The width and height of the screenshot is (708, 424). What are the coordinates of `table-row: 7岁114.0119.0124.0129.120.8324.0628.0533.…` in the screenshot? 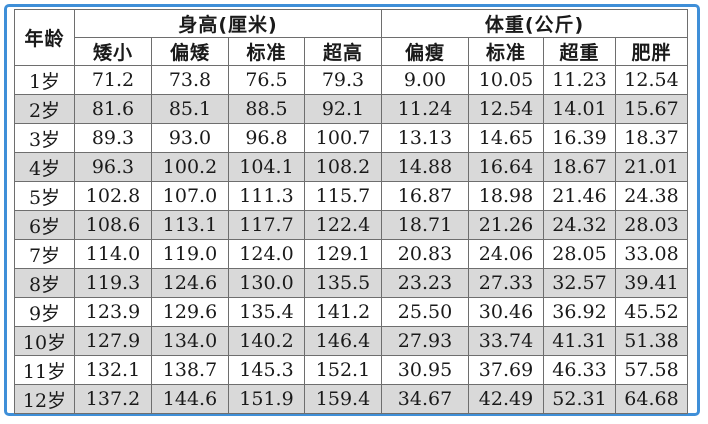 It's located at (351, 254).